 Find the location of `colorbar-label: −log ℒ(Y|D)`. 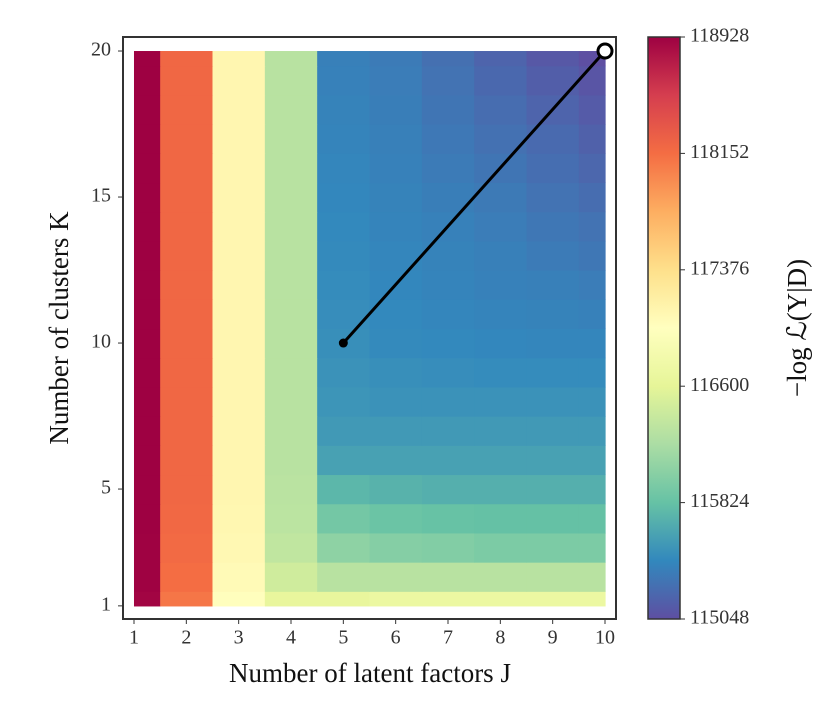

colorbar-label: −log ℒ(Y|D) is located at coordinates (797, 328).